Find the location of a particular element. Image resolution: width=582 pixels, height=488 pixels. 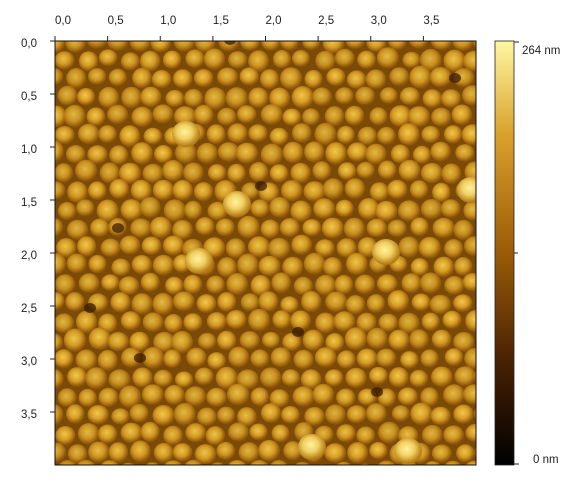

y-tick-label-6: 3,0 is located at coordinates (29, 362).